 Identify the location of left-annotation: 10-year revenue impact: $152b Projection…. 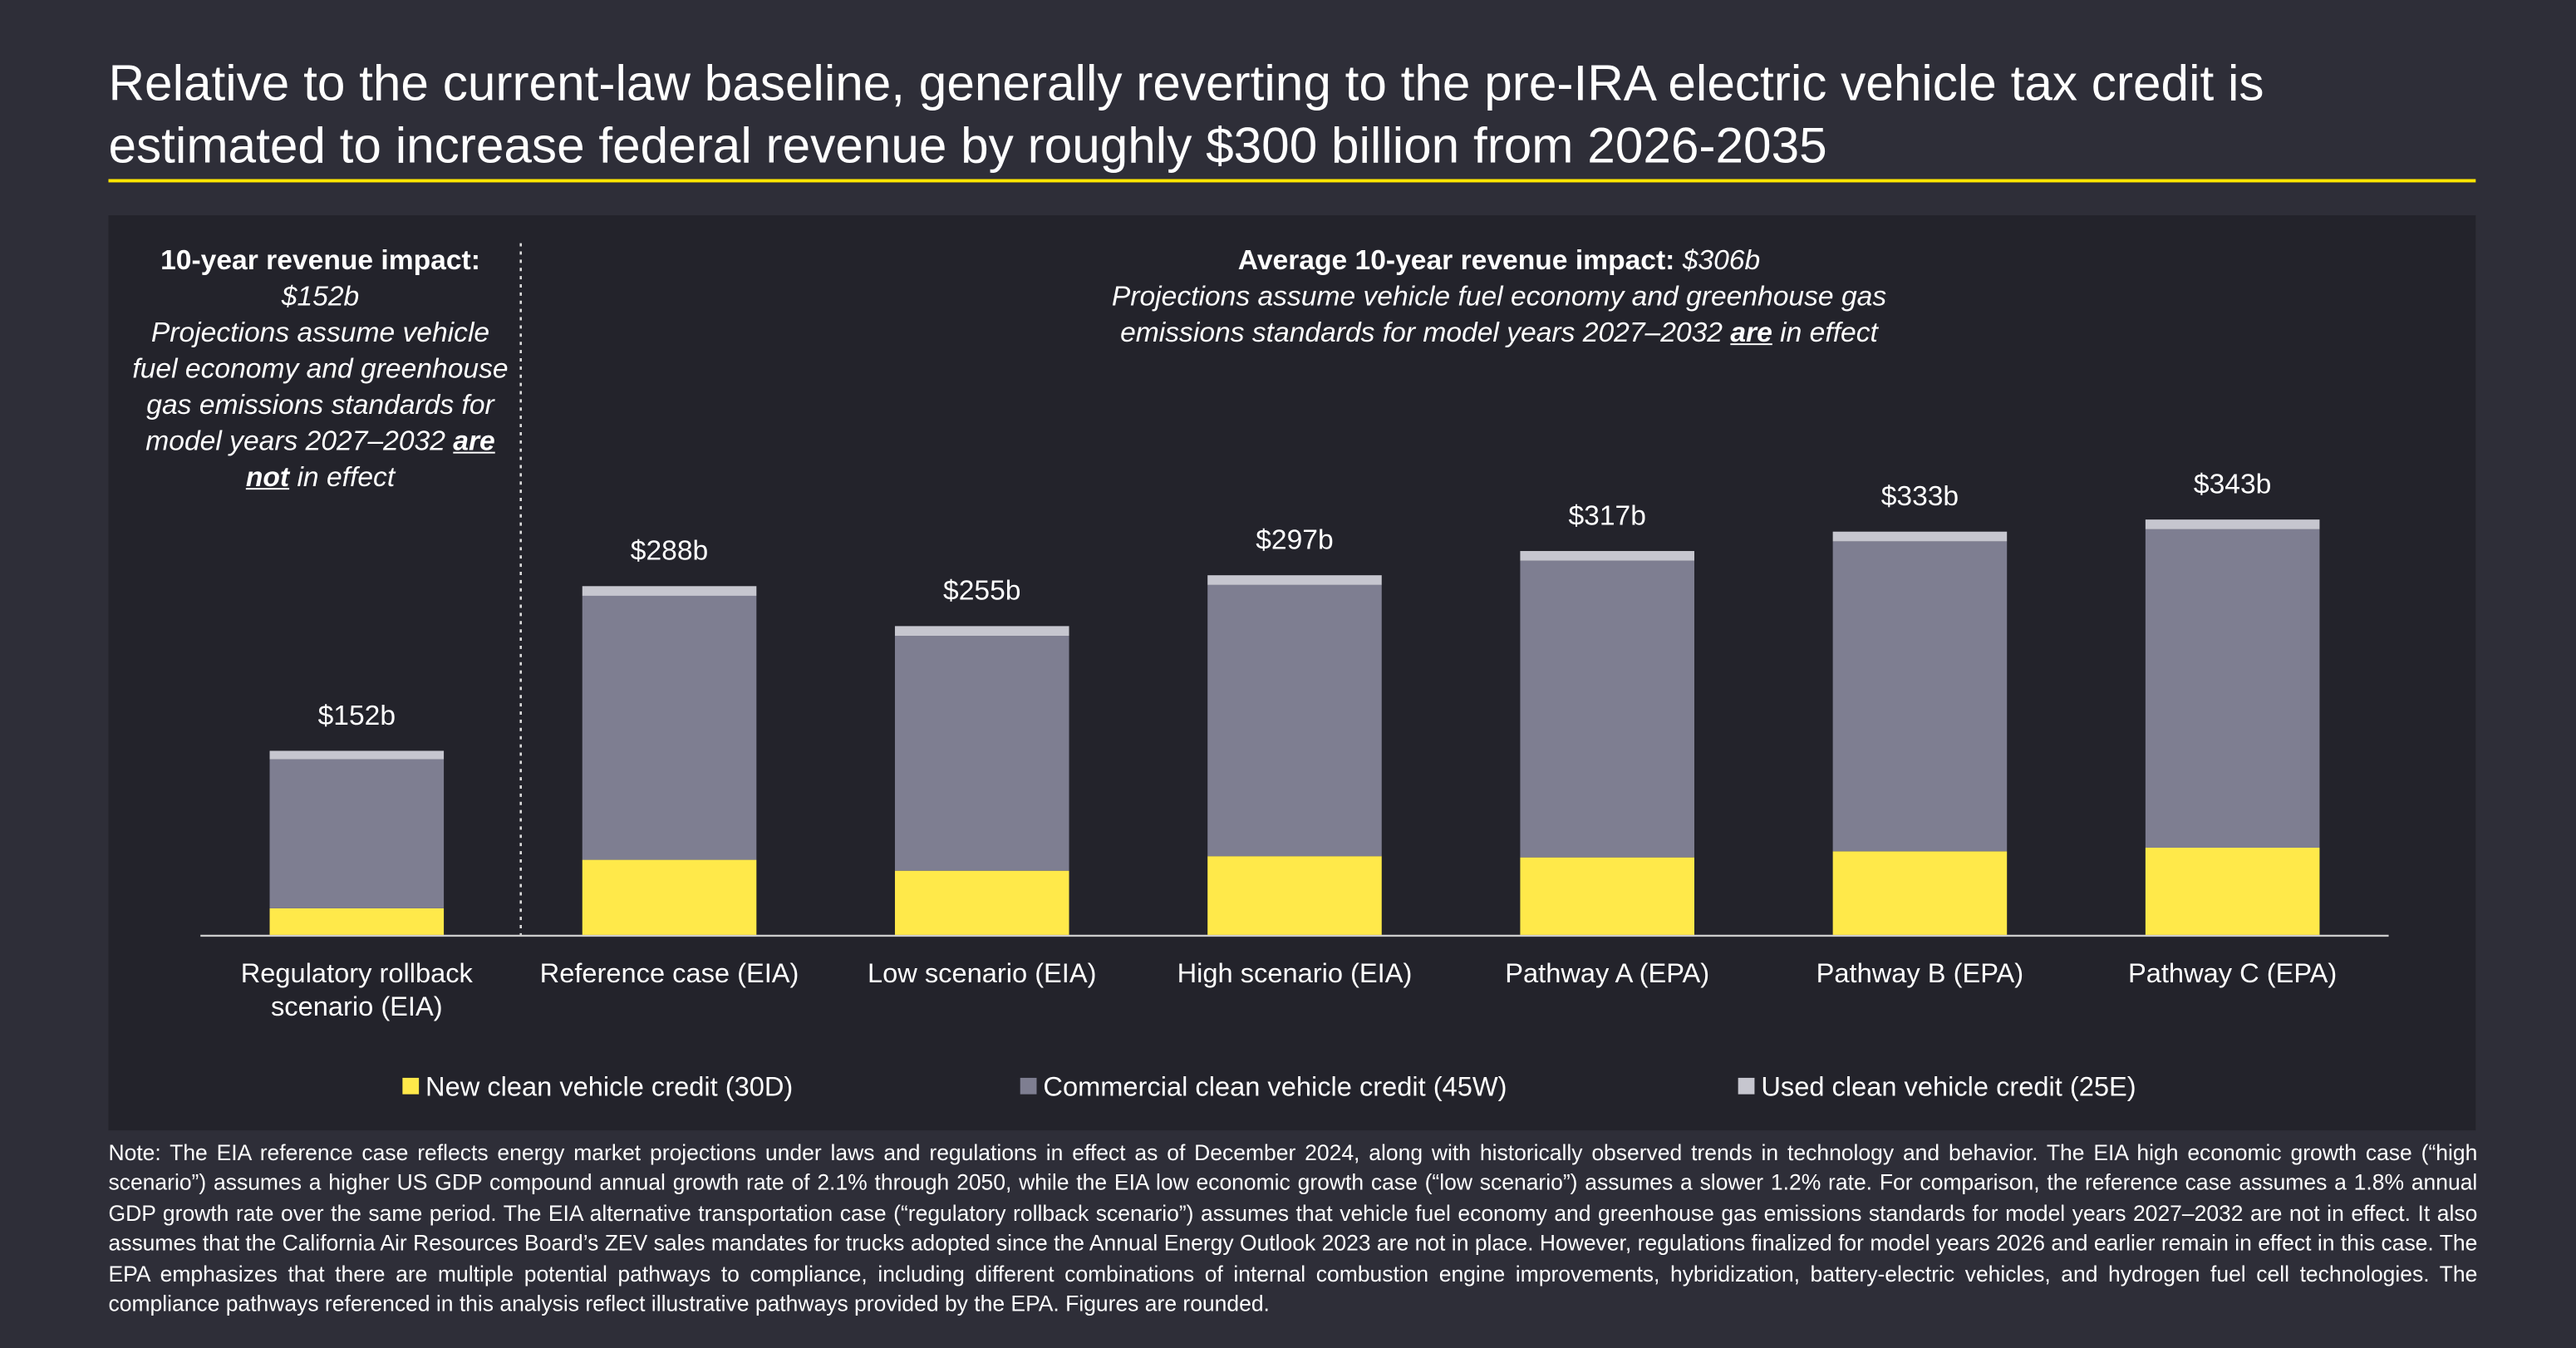
(320, 370).